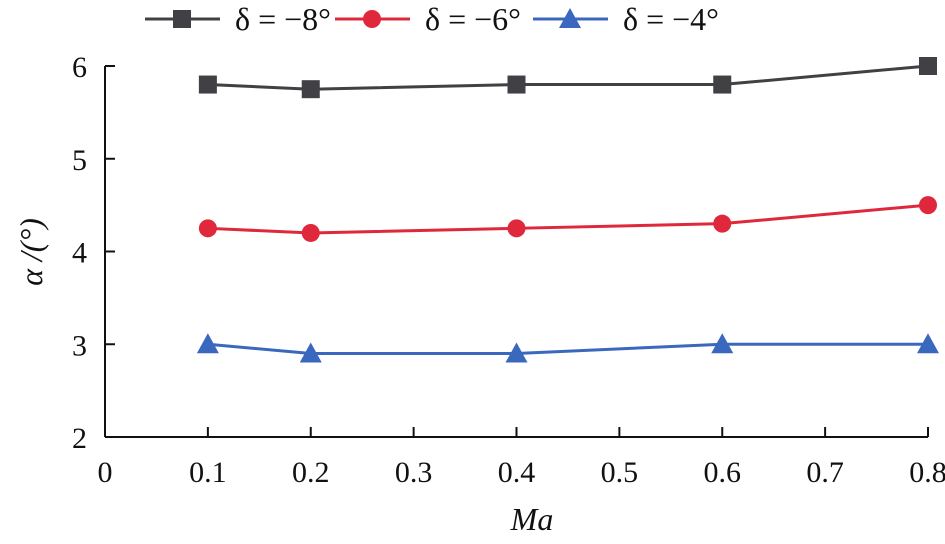 This screenshot has width=945, height=544. Describe the element at coordinates (311, 472) in the screenshot. I see `x-tick-label: 0.2` at that location.